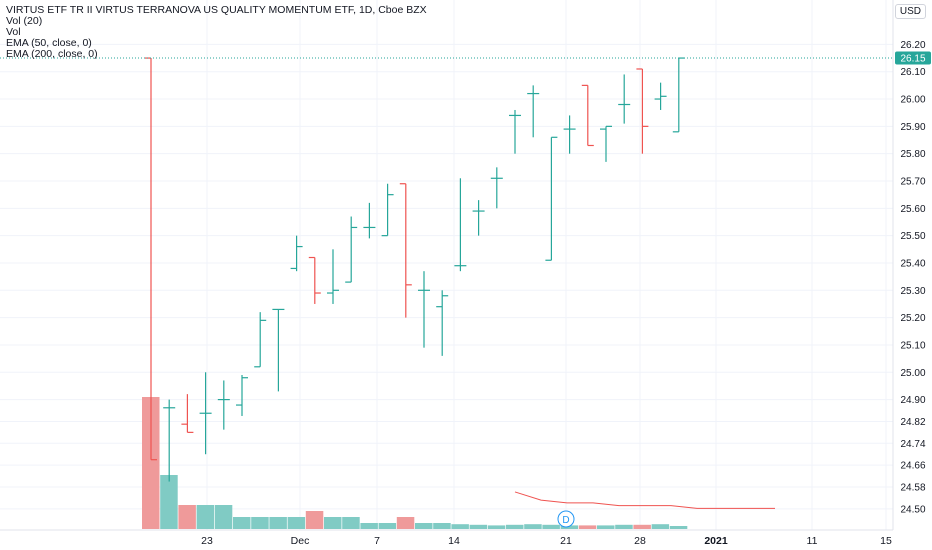  Describe the element at coordinates (640, 541) in the screenshot. I see `time-tick-label: 28` at that location.